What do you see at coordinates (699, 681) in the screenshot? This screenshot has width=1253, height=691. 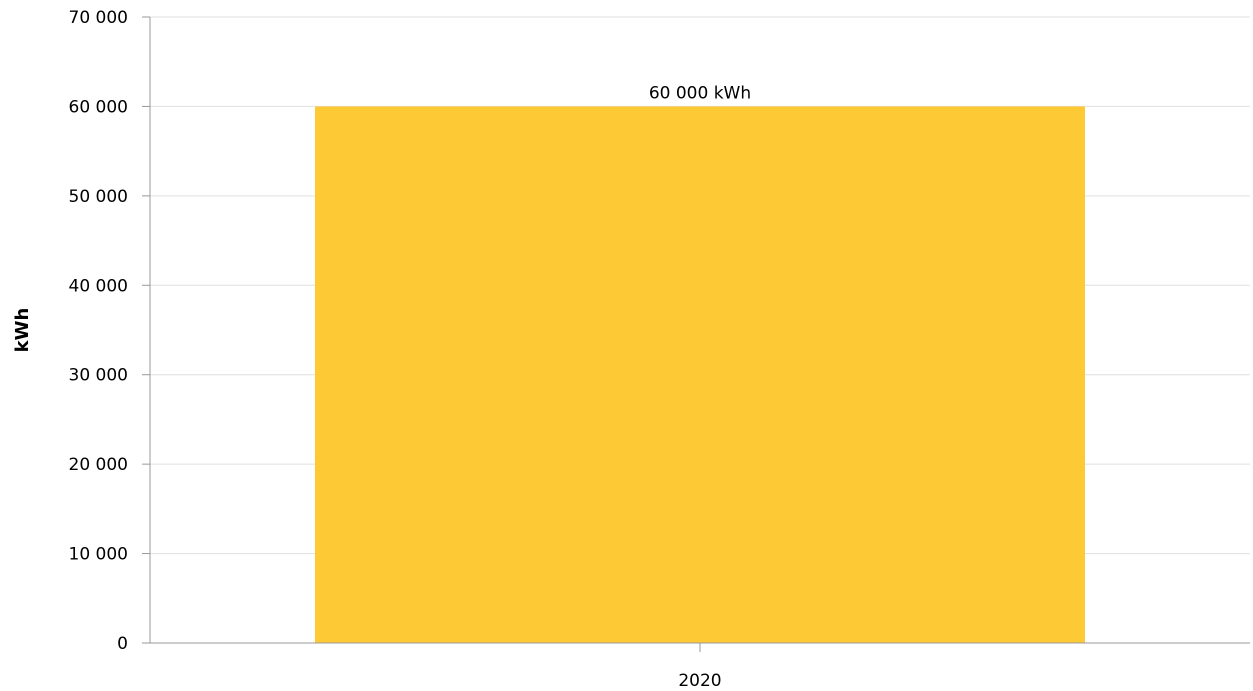 I see `x-tick-label: 2020` at bounding box center [699, 681].